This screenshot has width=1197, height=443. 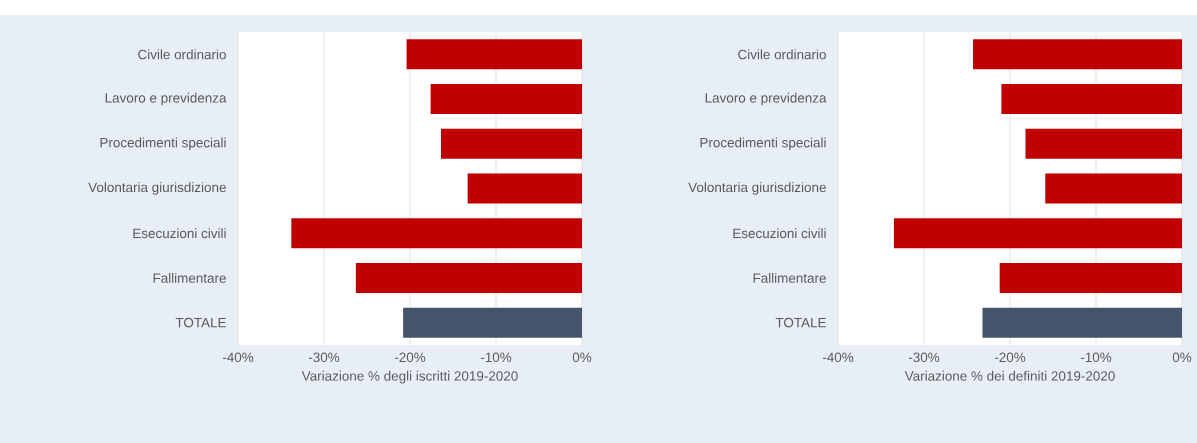 What do you see at coordinates (409, 377) in the screenshot?
I see `x-axis-title: Variazione % degli iscritti 2019-2020` at bounding box center [409, 377].